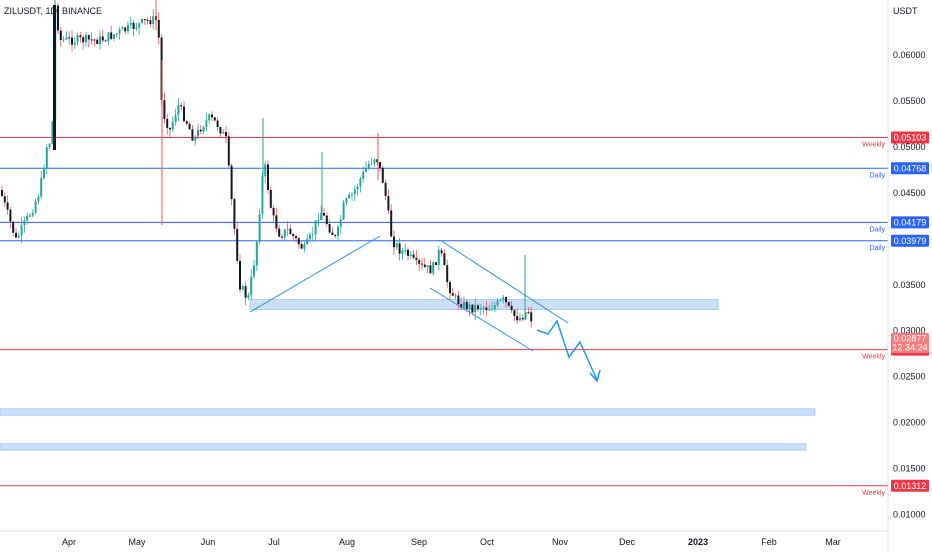 The height and width of the screenshot is (555, 932). What do you see at coordinates (698, 542) in the screenshot?
I see `x-tick-label: 2023` at bounding box center [698, 542].